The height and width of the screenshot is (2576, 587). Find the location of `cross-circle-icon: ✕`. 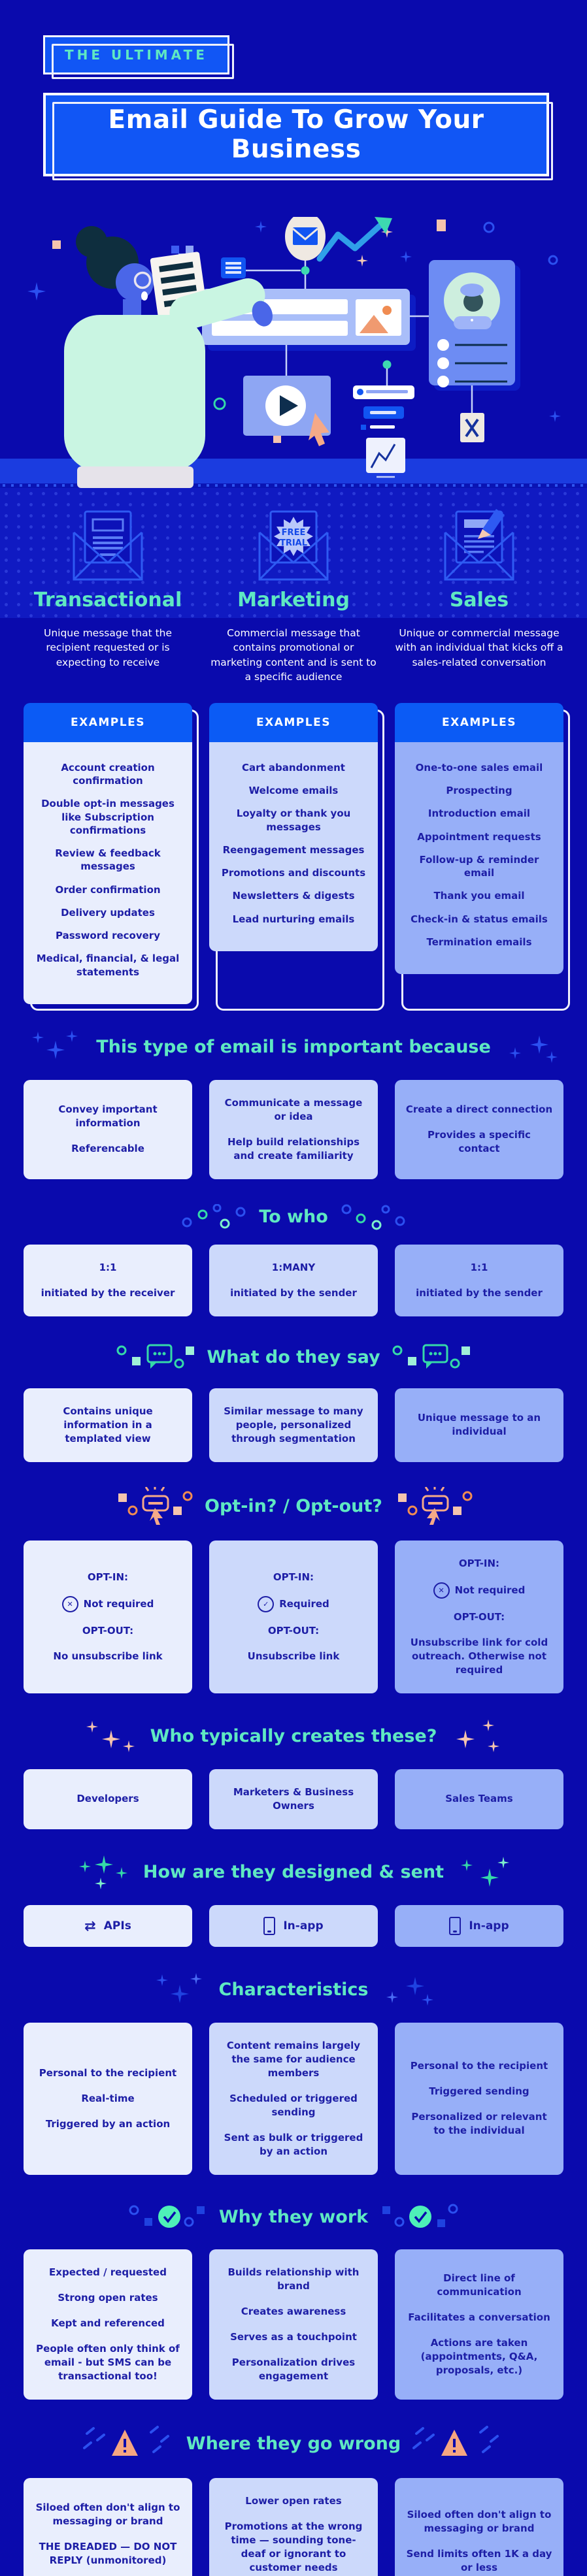

cross-circle-icon: ✕ is located at coordinates (70, 1603).